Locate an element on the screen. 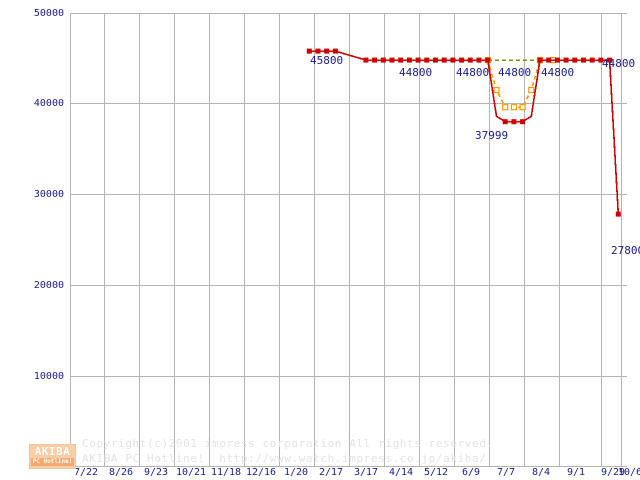 The width and height of the screenshot is (640, 480). ytick-30000: 30000 is located at coordinates (48, 194).